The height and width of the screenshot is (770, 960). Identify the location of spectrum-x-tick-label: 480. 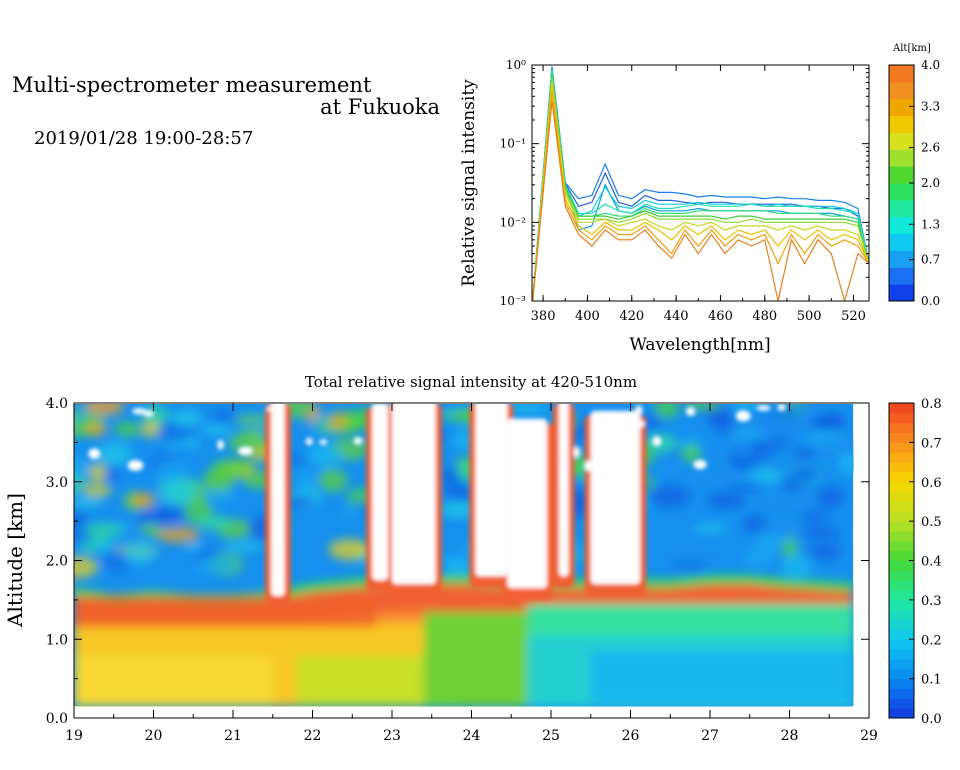
(764, 316).